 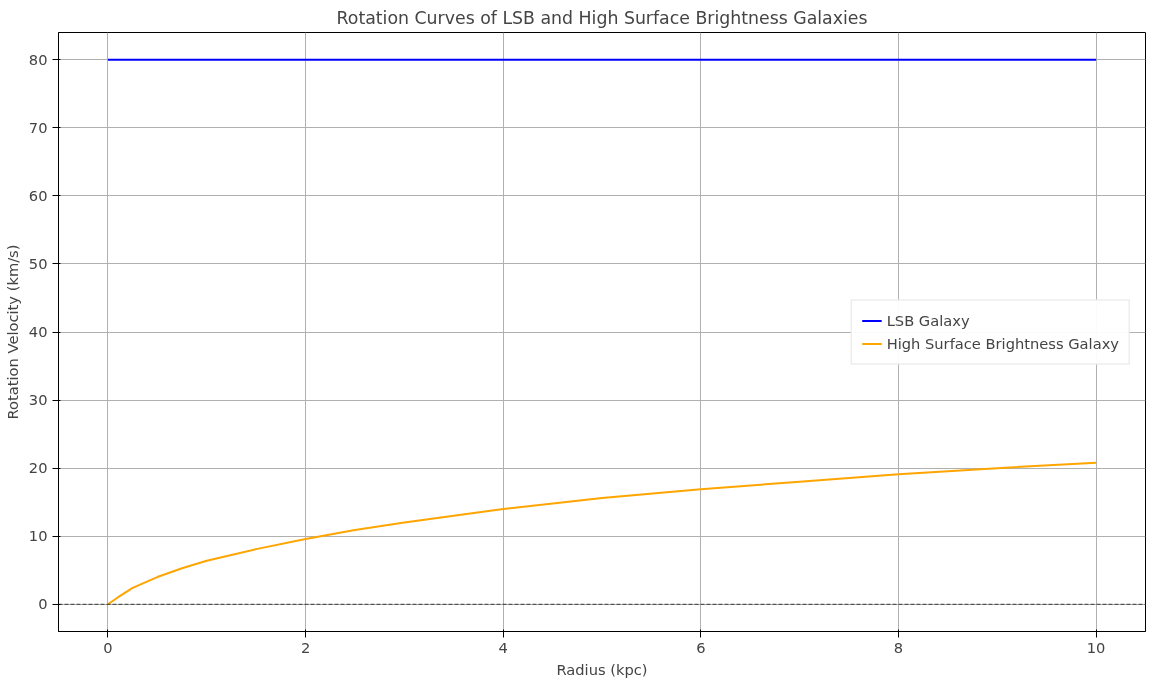 What do you see at coordinates (38, 263) in the screenshot?
I see `y-tick-label: 50` at bounding box center [38, 263].